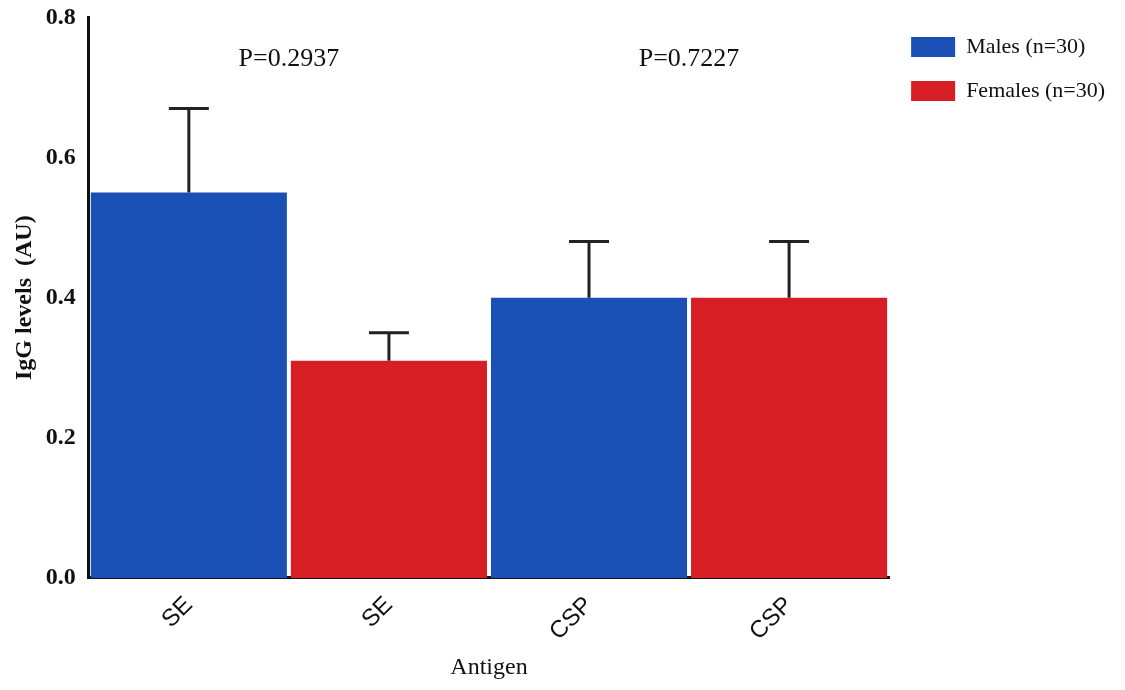 This screenshot has height=690, width=1125. I want to click on y-tick-label: 0.6, so click(60, 155).